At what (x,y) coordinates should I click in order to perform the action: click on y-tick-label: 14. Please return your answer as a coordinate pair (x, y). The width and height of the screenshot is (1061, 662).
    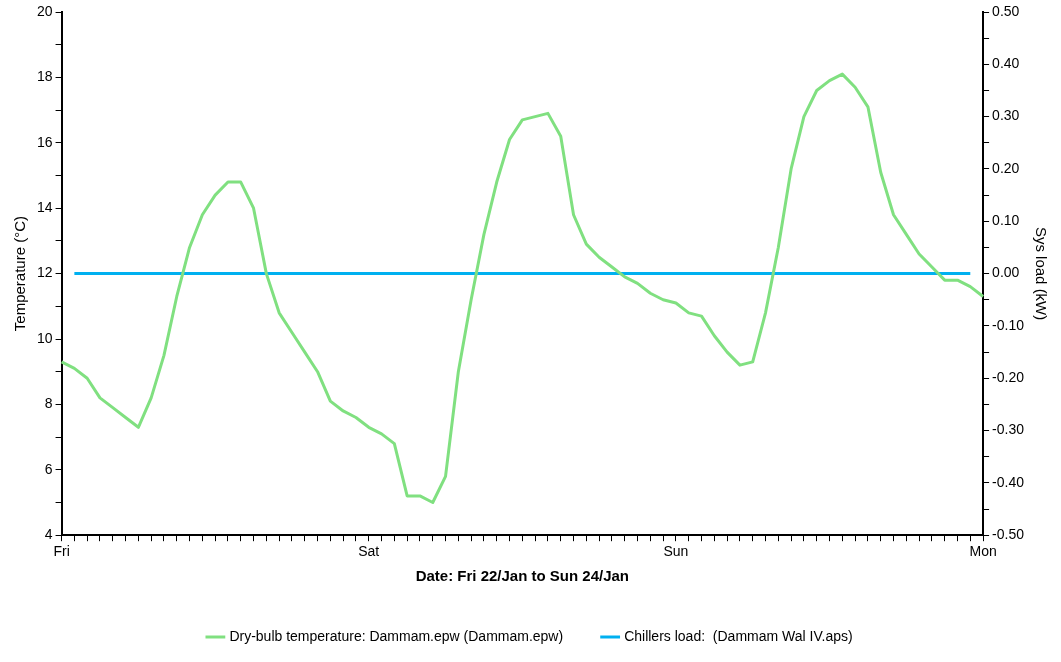
    Looking at the image, I should click on (44, 207).